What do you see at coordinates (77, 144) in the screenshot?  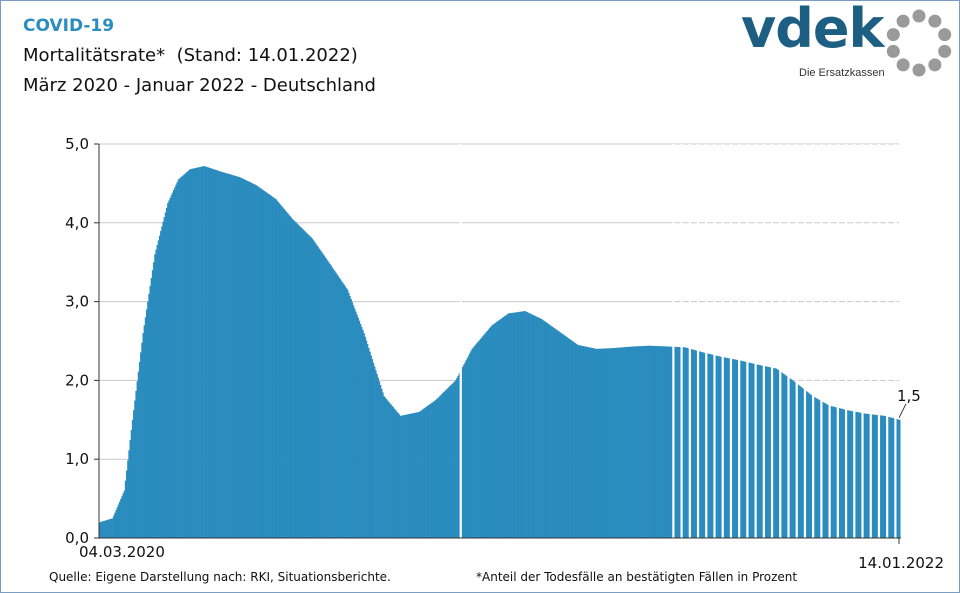 I see `y-tick-label: 5,0` at bounding box center [77, 144].